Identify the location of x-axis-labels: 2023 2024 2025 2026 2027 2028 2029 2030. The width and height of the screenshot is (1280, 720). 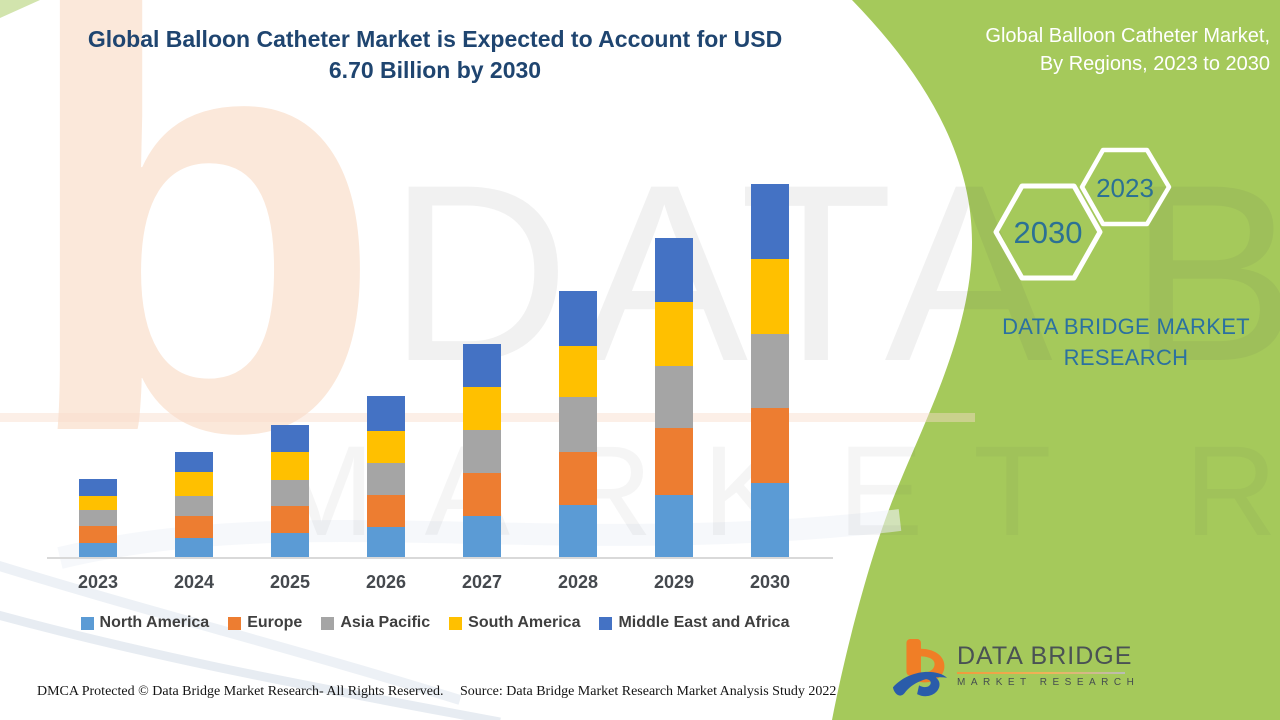
(430, 585).